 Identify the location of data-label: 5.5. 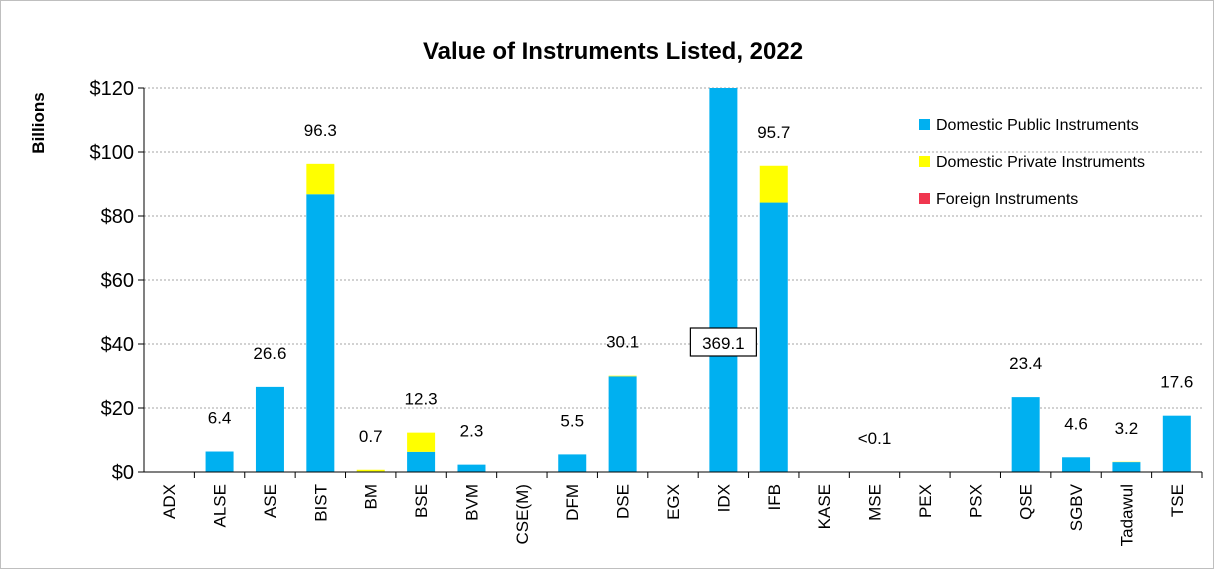
(572, 420).